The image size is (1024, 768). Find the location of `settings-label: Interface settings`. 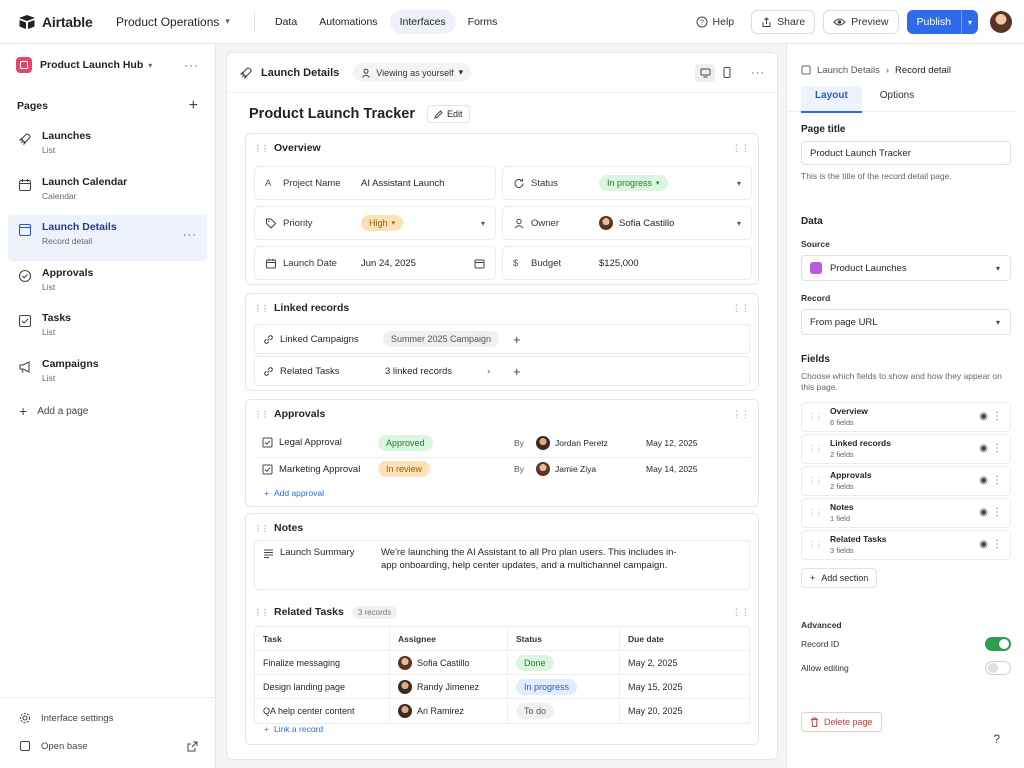

settings-label: Interface settings is located at coordinates (77, 718).